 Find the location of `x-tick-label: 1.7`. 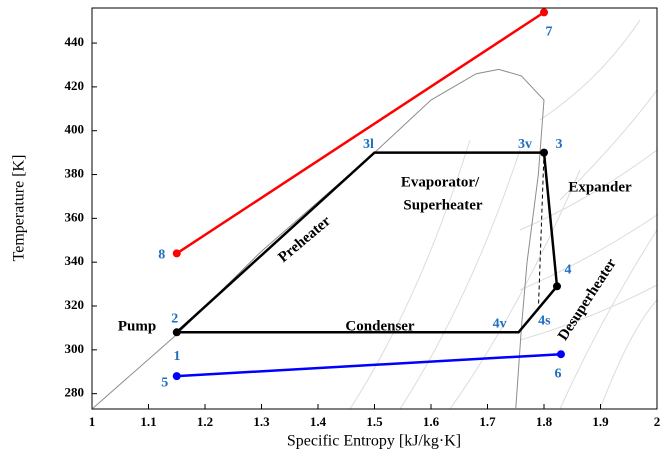

x-tick-label: 1.7 is located at coordinates (487, 421).